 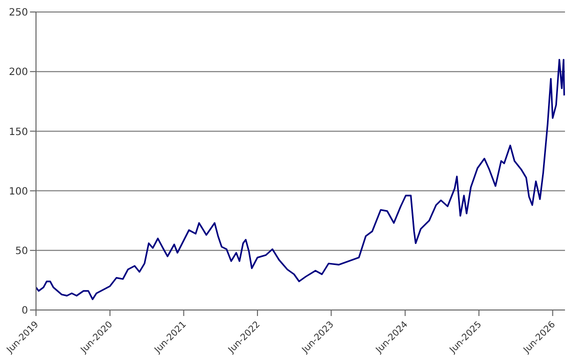 I want to click on y-tick-label: 250, so click(x=18, y=13).